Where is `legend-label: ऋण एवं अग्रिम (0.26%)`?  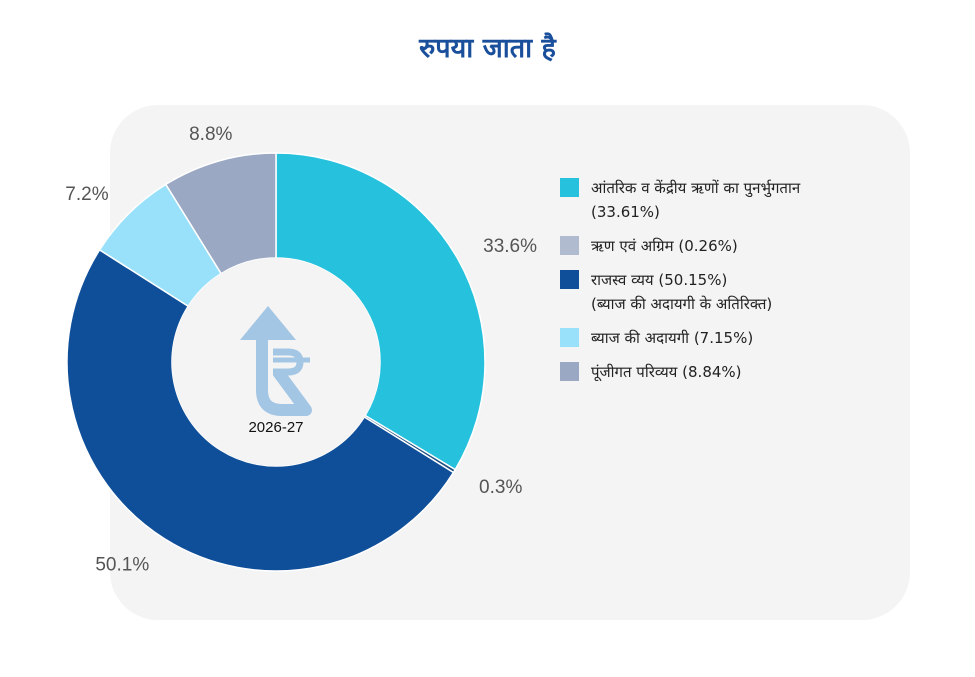 legend-label: ऋण एवं अग्रिम (0.26%) is located at coordinates (664, 246).